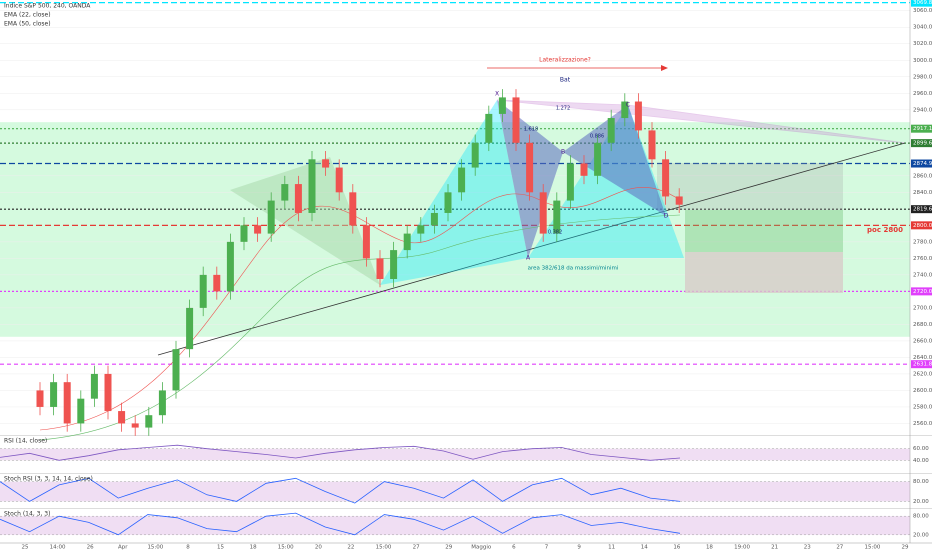 This screenshot has height=550, width=932. I want to click on level-tag-label: 2720.0, so click(922, 292).